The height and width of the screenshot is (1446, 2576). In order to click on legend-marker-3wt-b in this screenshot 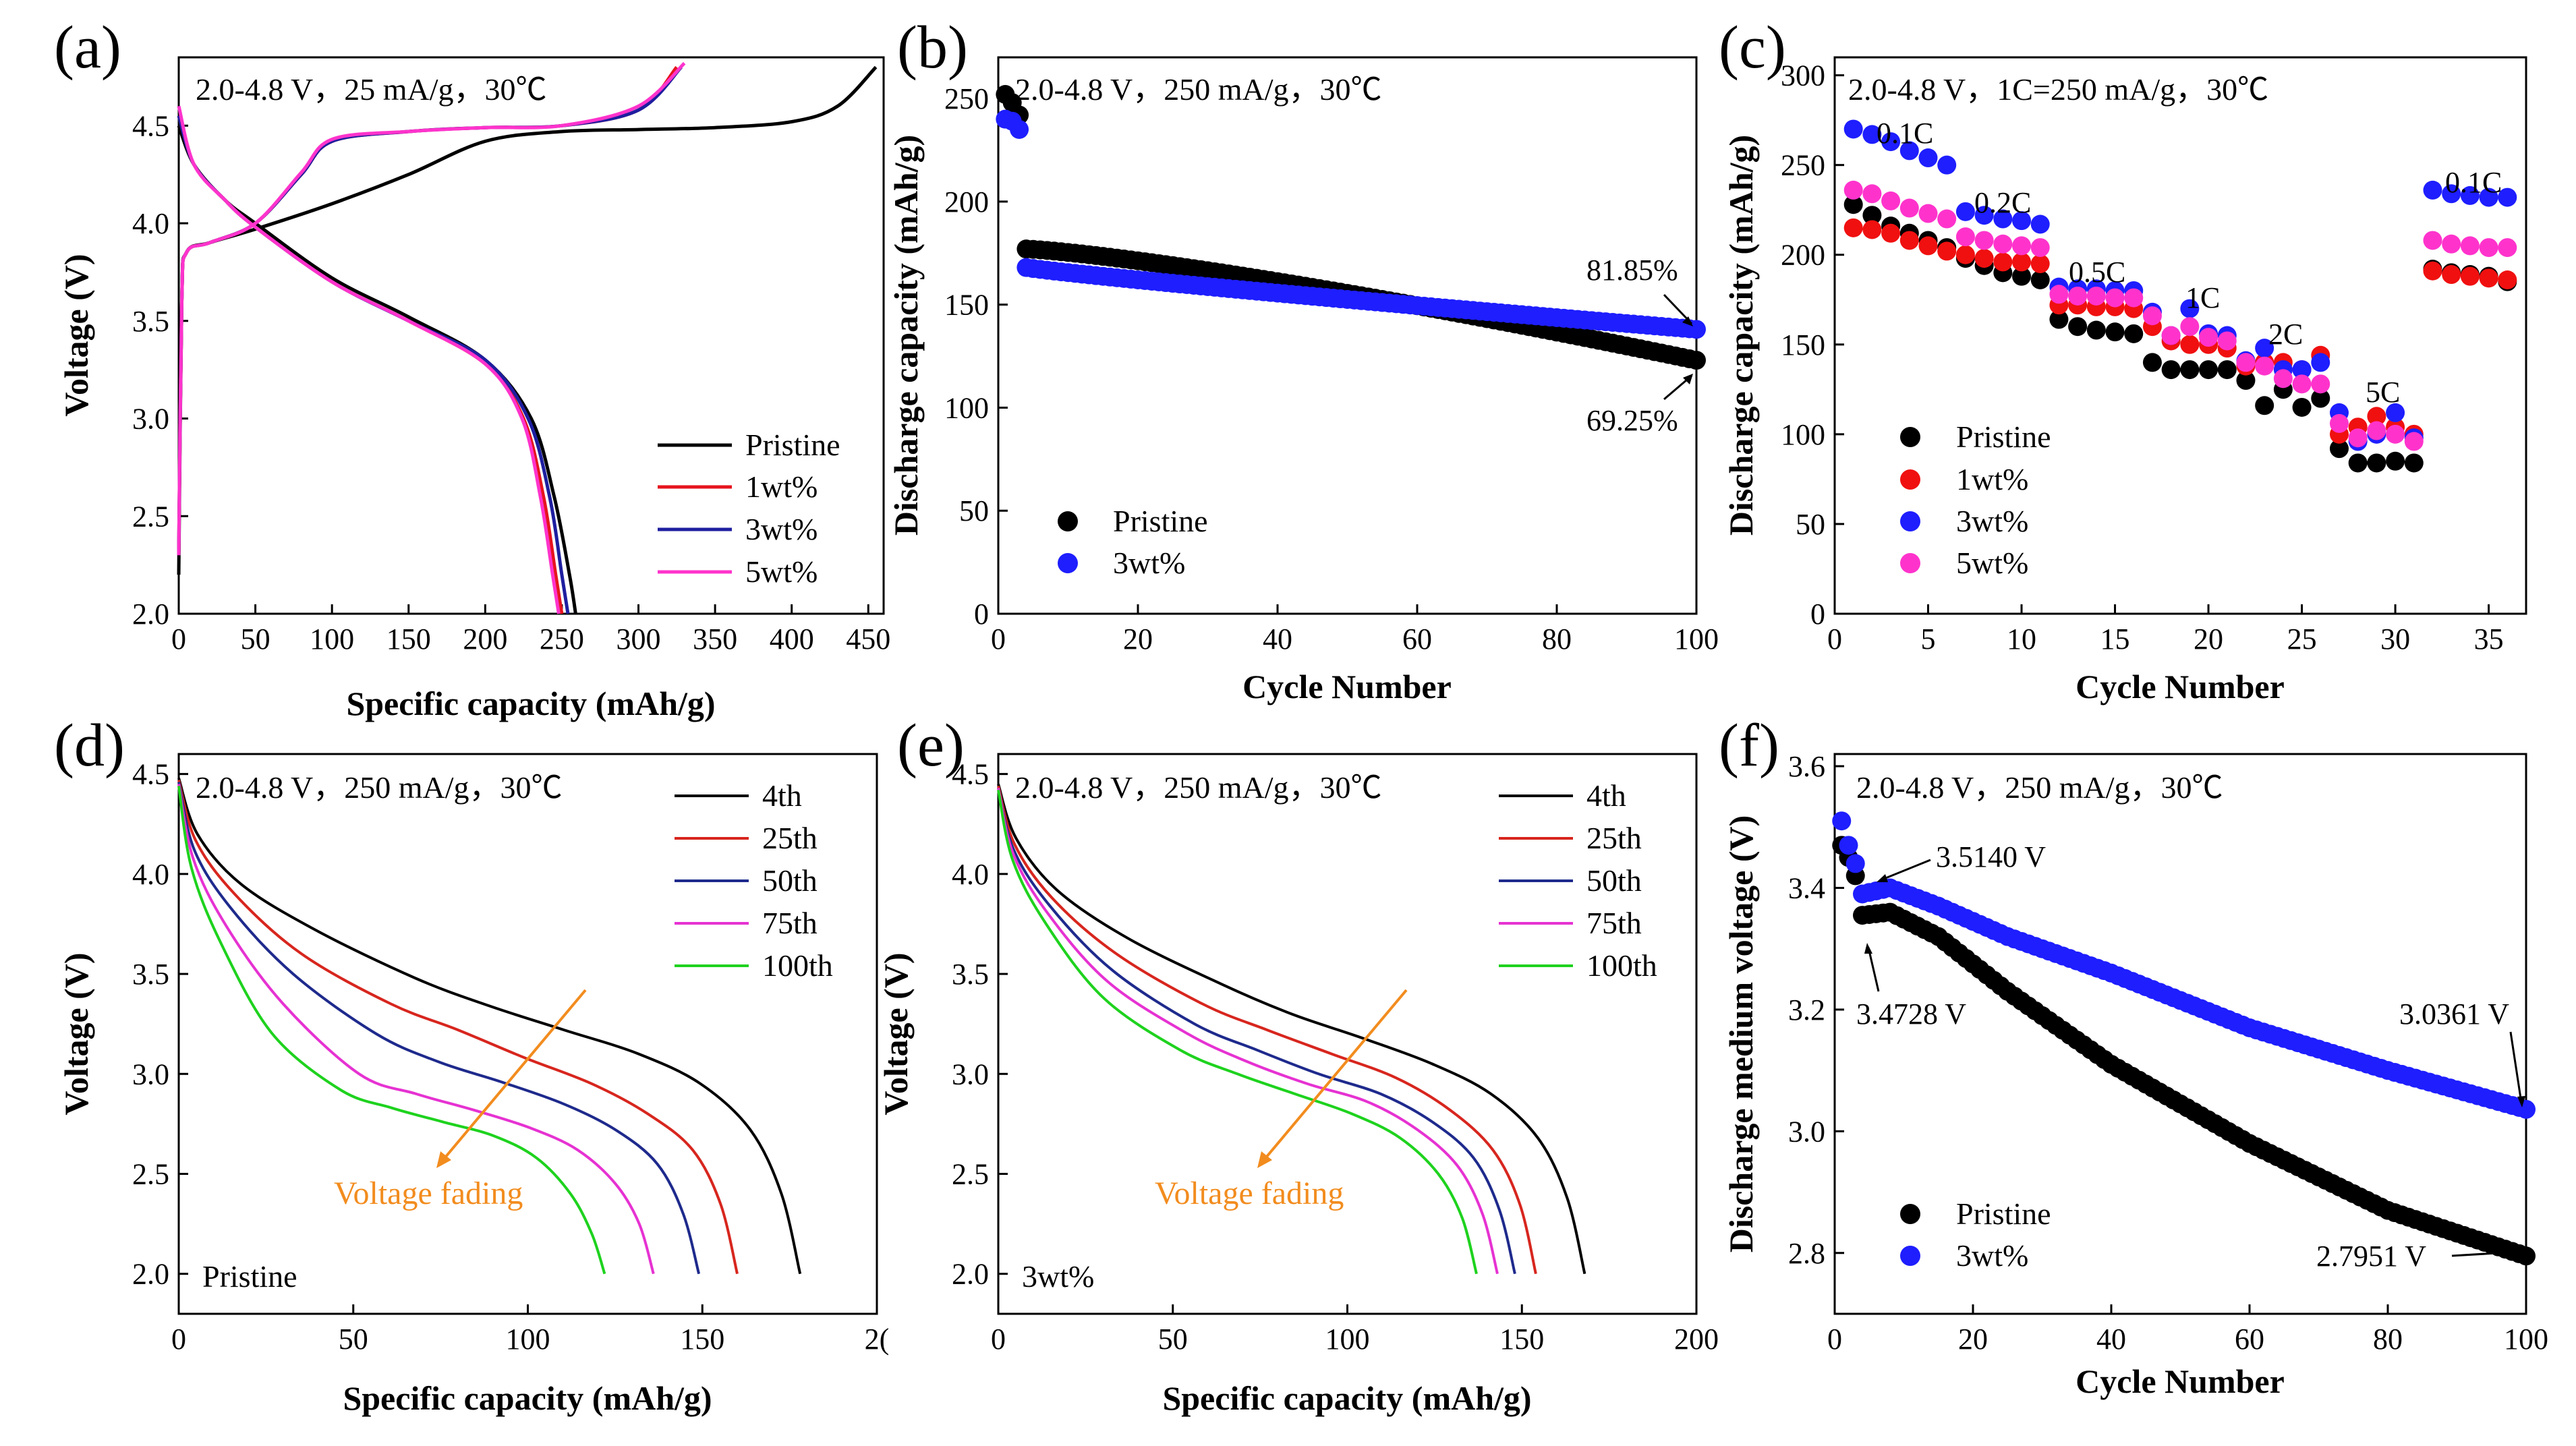, I will do `click(1068, 563)`.